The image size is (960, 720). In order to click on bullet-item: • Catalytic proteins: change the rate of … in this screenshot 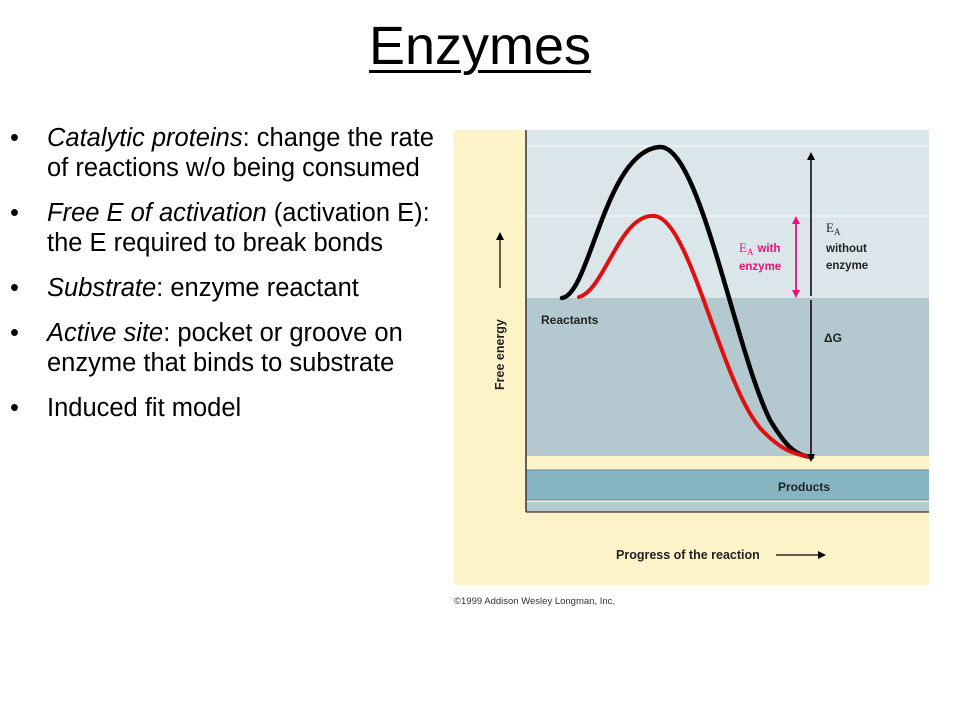, I will do `click(225, 153)`.